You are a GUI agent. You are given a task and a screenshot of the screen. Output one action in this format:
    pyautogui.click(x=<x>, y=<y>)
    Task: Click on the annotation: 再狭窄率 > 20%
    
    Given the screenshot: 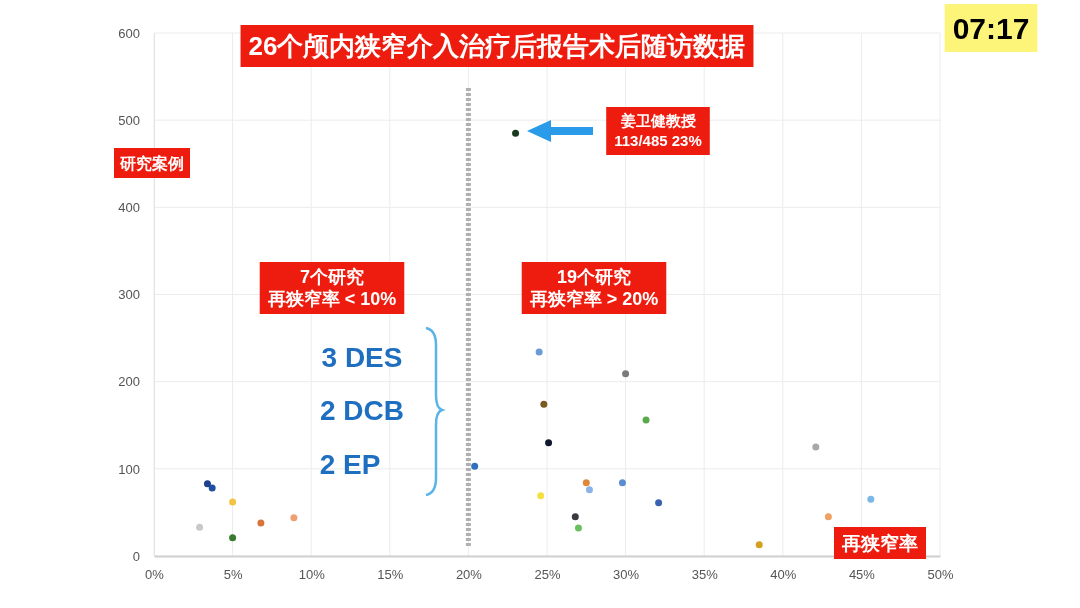 What is the action you would take?
    pyautogui.click(x=593, y=299)
    